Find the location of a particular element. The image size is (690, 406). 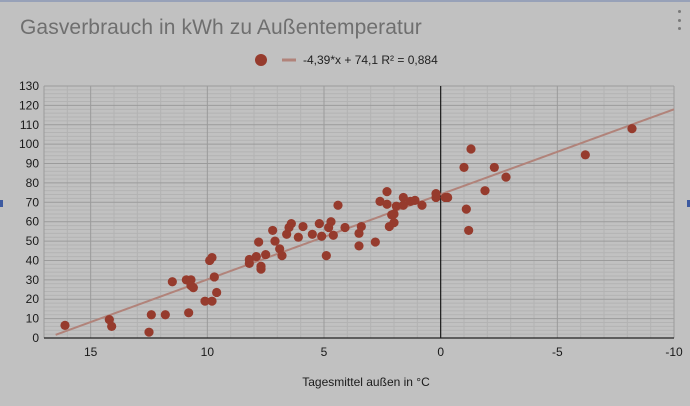

x-axis-label: Tagesmittel außen in °C is located at coordinates (366, 382).